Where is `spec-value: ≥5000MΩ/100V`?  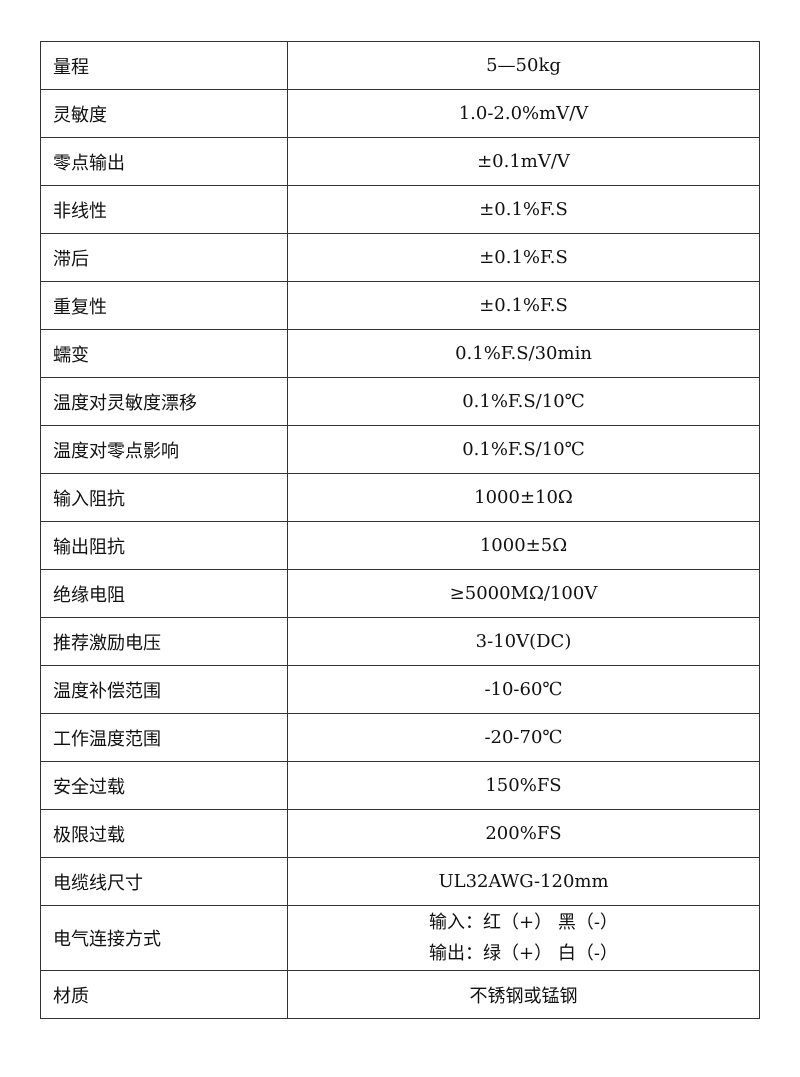 spec-value: ≥5000MΩ/100V is located at coordinates (523, 593).